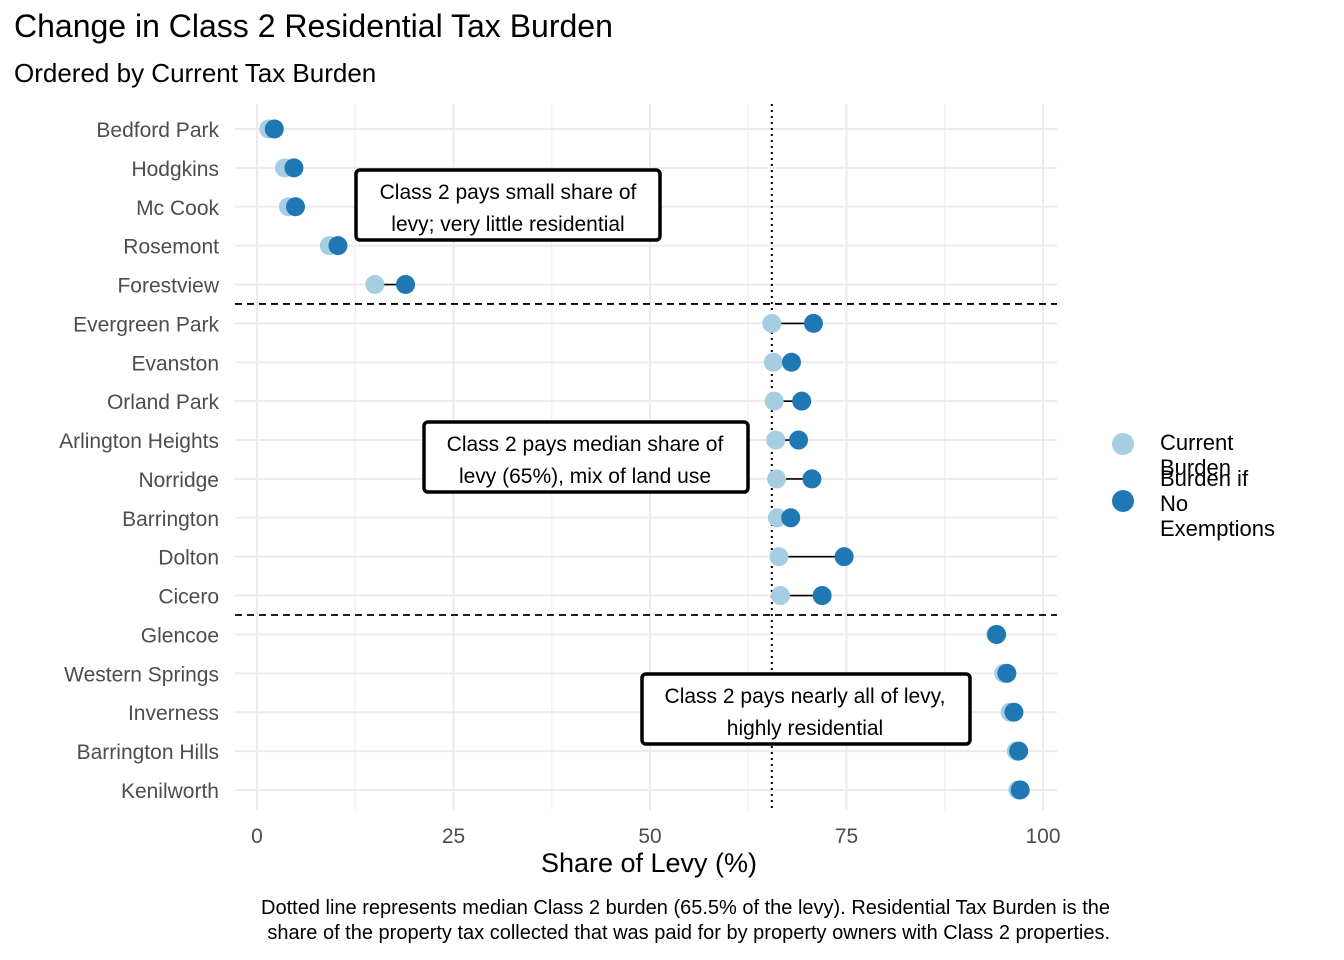 Image resolution: width=1344 pixels, height=960 pixels. I want to click on x-tick-label: 100, so click(1042, 836).